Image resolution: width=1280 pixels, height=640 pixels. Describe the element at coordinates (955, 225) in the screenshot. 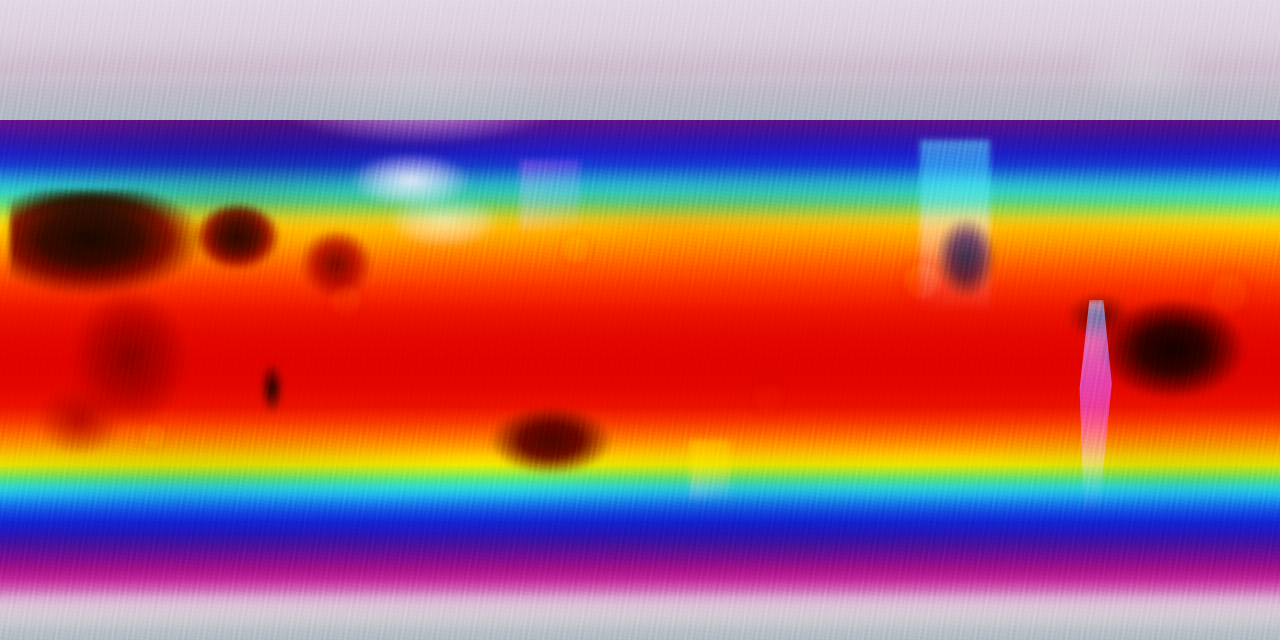

I see `landmass-rockies` at that location.